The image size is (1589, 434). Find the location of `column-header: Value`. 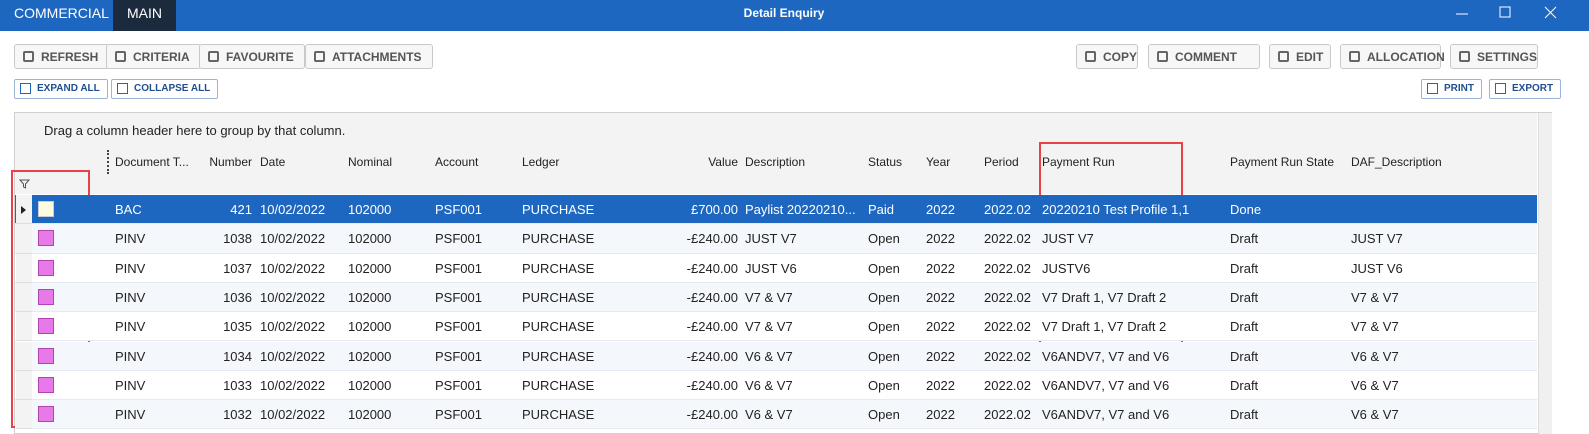

column-header: Value is located at coordinates (723, 162).